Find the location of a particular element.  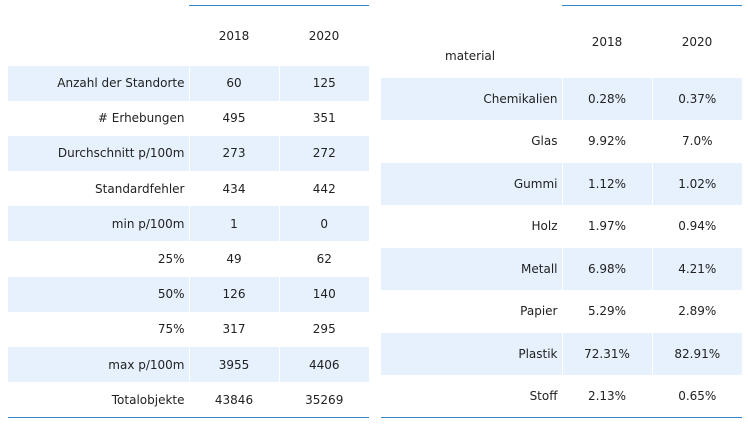

cell-2018: 126 is located at coordinates (233, 294).